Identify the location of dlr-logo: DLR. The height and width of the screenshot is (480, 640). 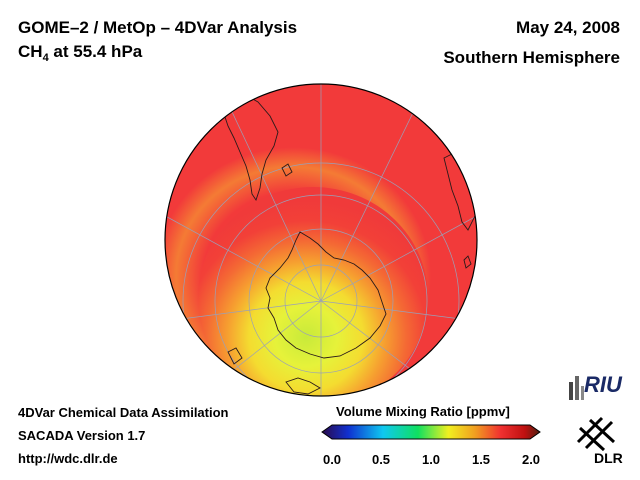
(597, 442).